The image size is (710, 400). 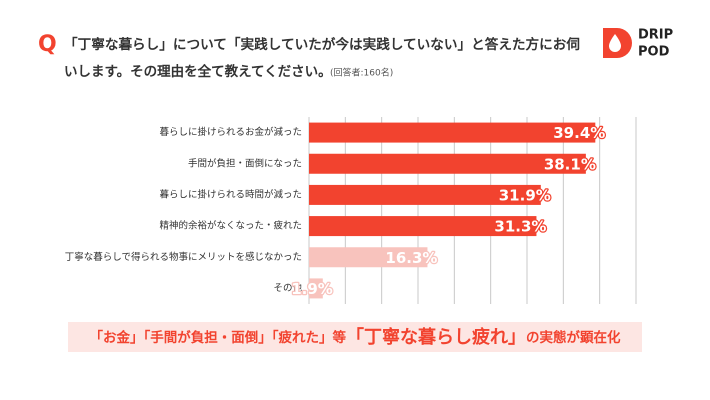 What do you see at coordinates (579, 133) in the screenshot?
I see `value-label: 39.4%` at bounding box center [579, 133].